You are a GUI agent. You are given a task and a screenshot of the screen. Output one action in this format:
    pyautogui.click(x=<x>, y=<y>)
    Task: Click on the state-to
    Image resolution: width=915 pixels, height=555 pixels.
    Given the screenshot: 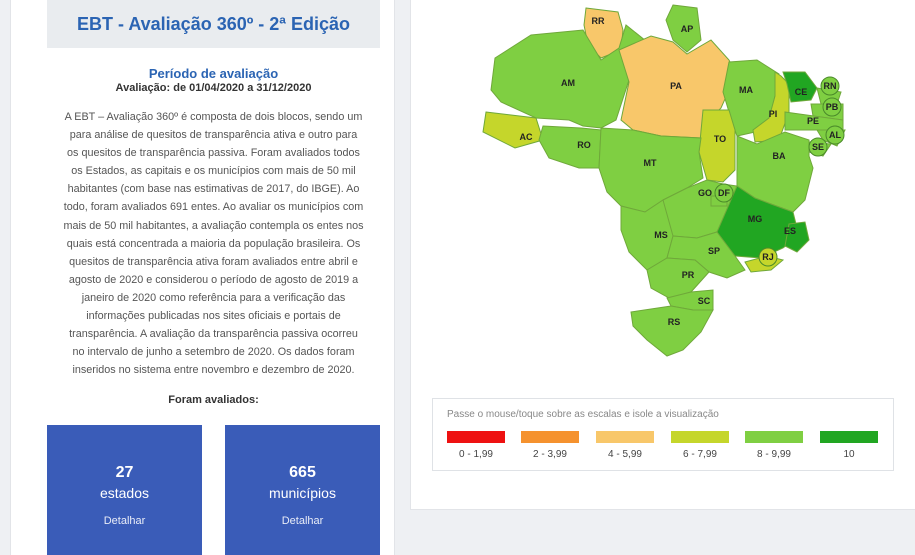 What is the action you would take?
    pyautogui.click(x=717, y=146)
    